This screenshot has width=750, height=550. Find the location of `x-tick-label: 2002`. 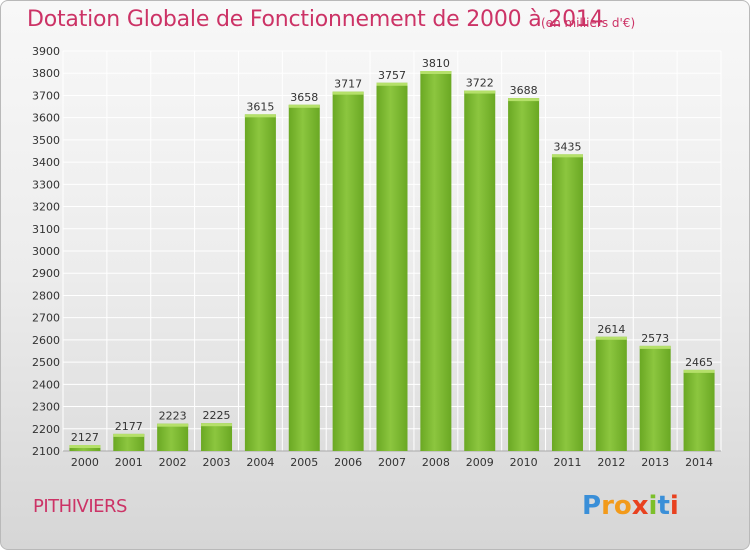

x-tick-label: 2002 is located at coordinates (173, 462).